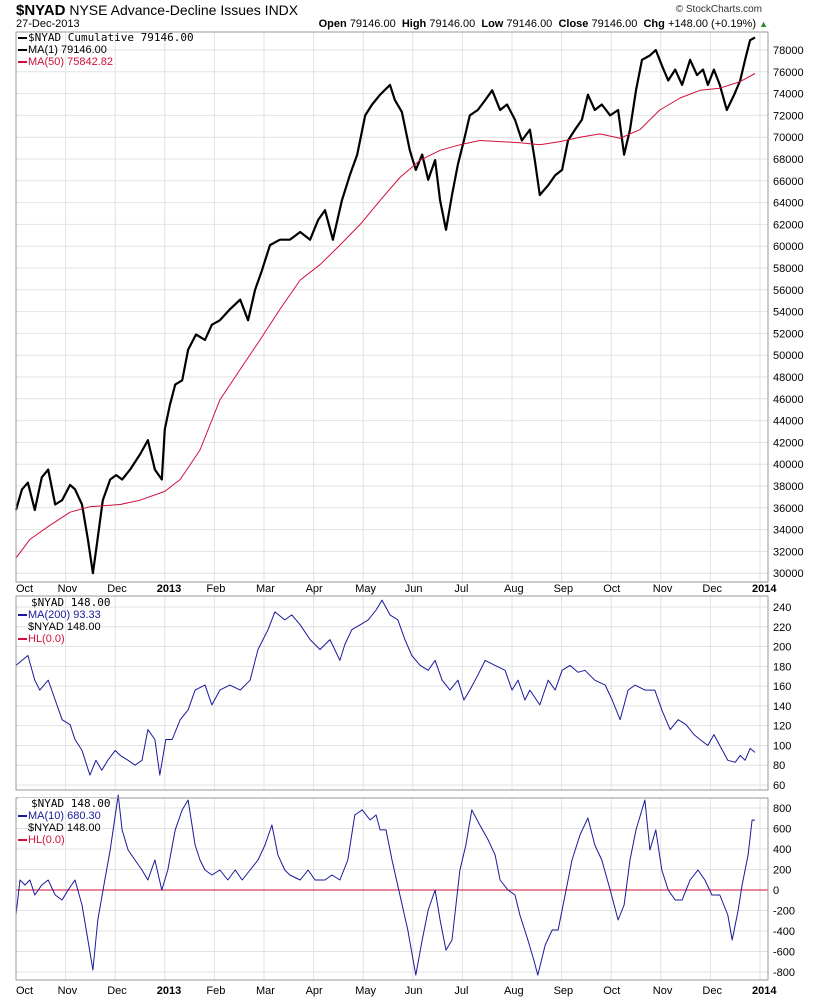  Describe the element at coordinates (788, 400) in the screenshot. I see `y-tick-label: 46000` at that location.